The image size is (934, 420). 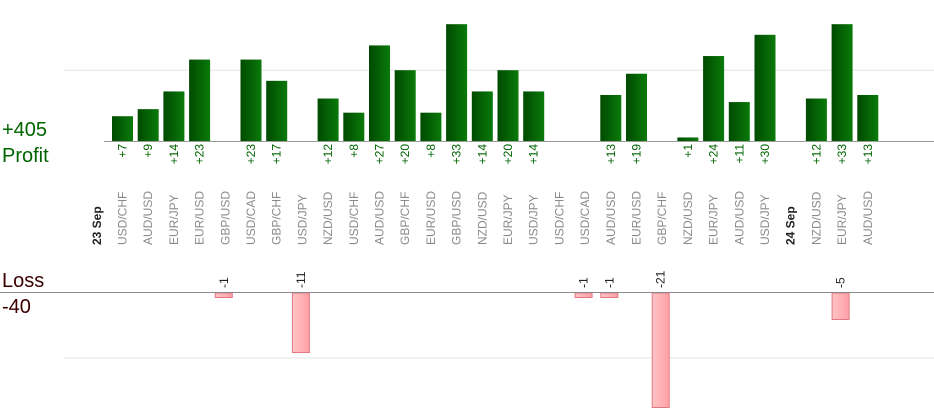 I want to click on loss-total-label: -40, so click(x=16, y=307).